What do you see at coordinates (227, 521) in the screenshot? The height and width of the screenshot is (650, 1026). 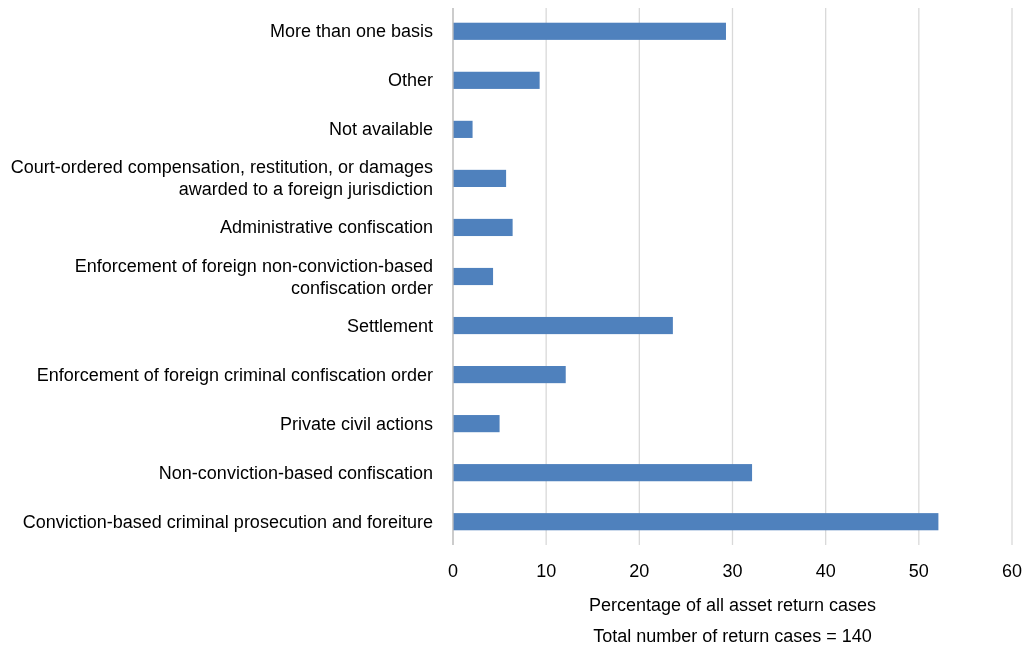 I see `y-tick-label: Conviction-based criminal prosecution and foreiture` at bounding box center [227, 521].